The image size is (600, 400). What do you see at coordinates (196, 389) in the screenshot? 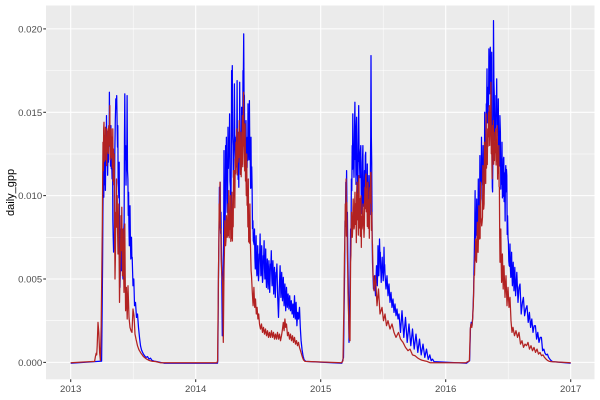
I see `svg-text: 2014` at bounding box center [196, 389].